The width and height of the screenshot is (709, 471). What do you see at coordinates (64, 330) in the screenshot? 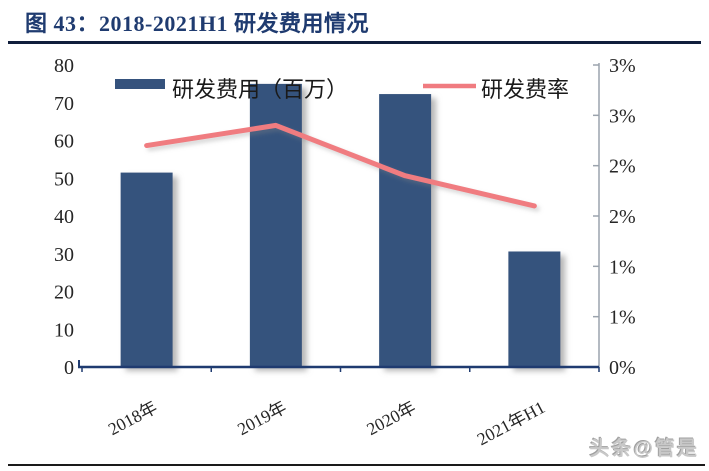
I see `left-axis-label: 10` at bounding box center [64, 330].